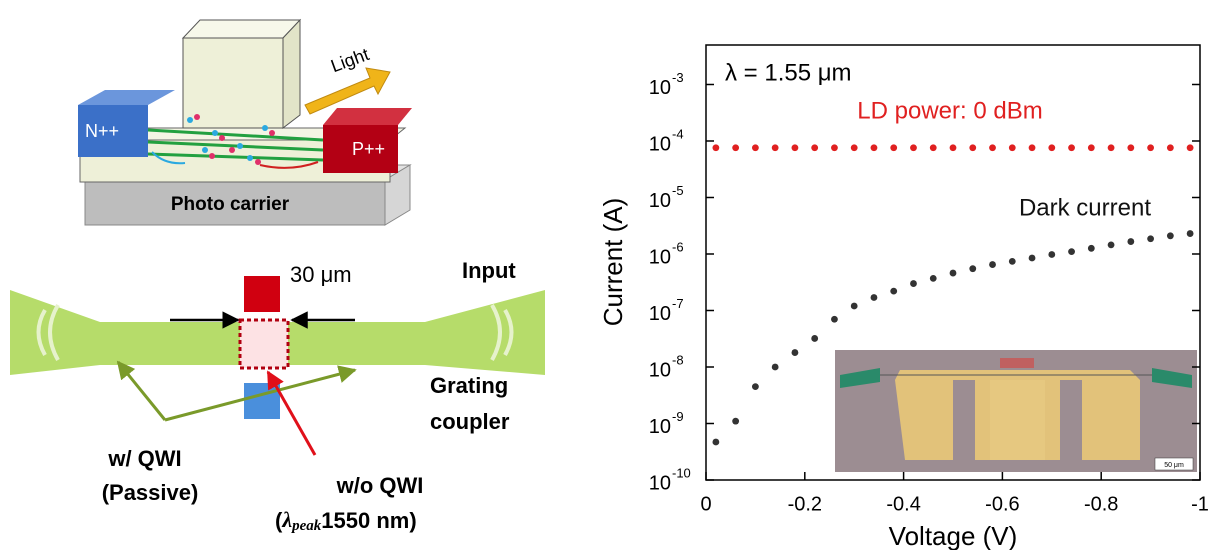  What do you see at coordinates (368, 149) in the screenshot?
I see `p-label: P++` at bounding box center [368, 149].